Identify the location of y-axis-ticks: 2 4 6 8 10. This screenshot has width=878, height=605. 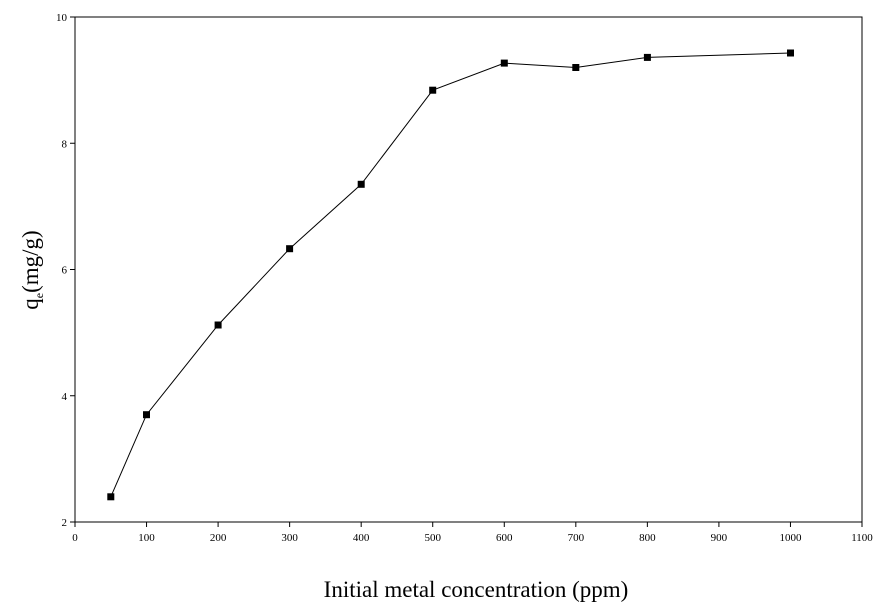
(65, 270).